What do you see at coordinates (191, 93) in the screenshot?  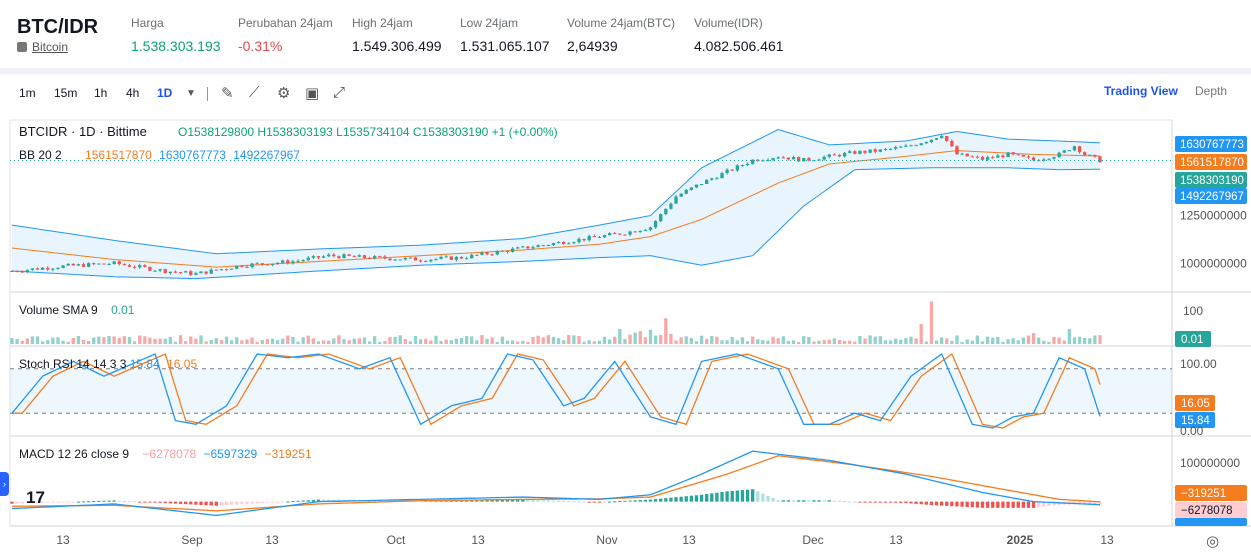 I see `chevron-down-icon: ▼` at bounding box center [191, 93].